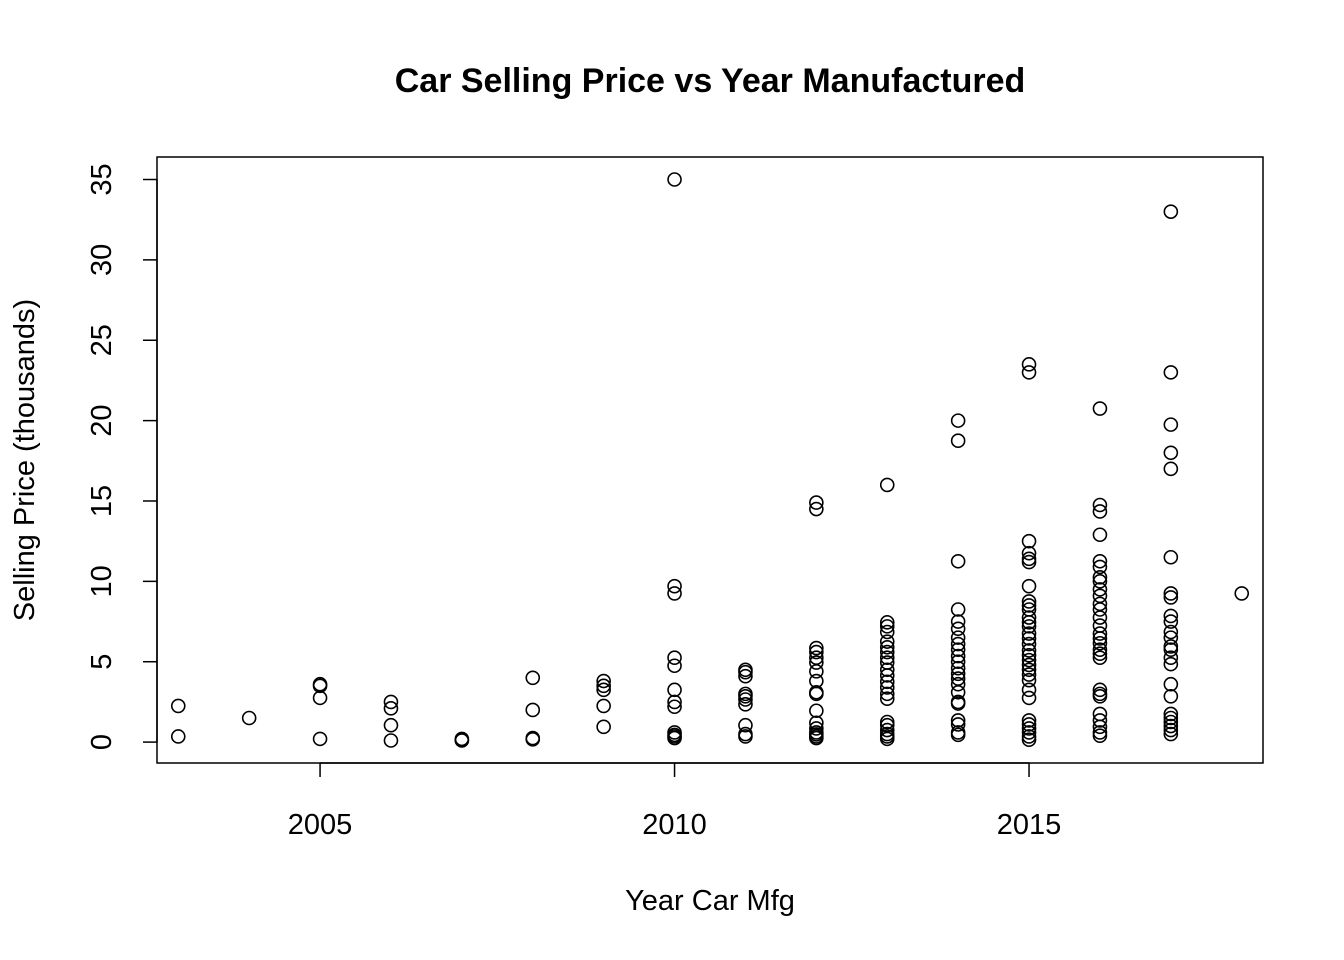 The height and width of the screenshot is (960, 1344). I want to click on y-tick-label: 35, so click(102, 179).